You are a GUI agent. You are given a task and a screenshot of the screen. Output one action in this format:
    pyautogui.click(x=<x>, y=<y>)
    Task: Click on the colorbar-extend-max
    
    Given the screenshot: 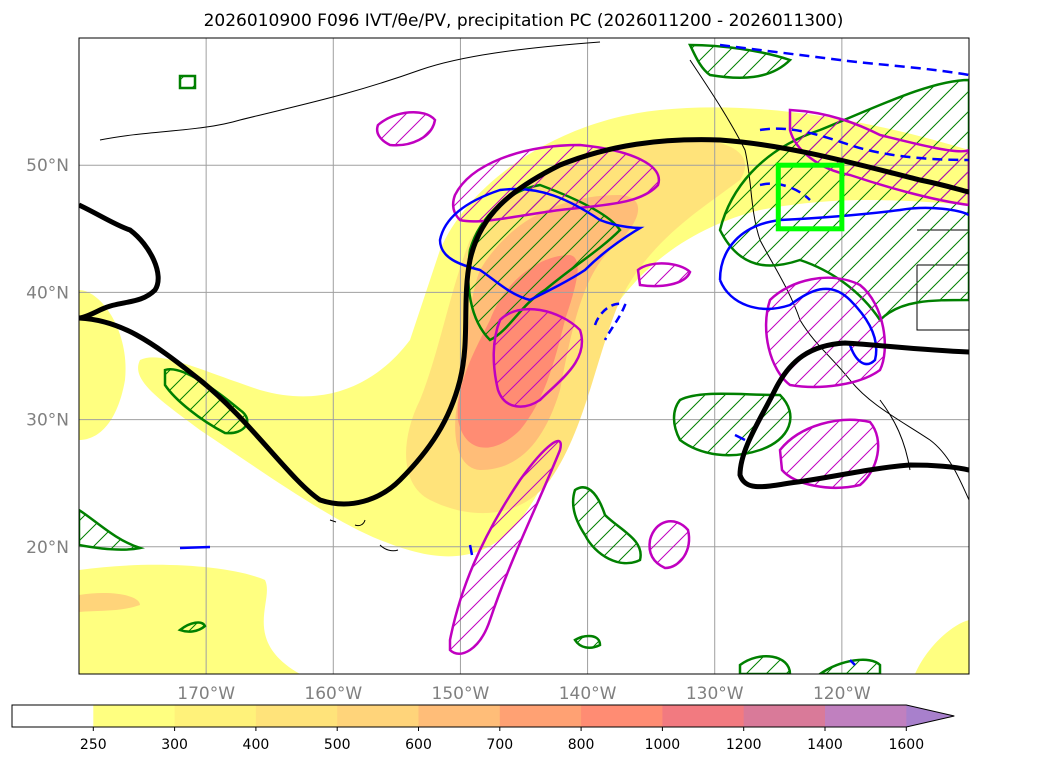 What is the action you would take?
    pyautogui.click(x=930, y=716)
    